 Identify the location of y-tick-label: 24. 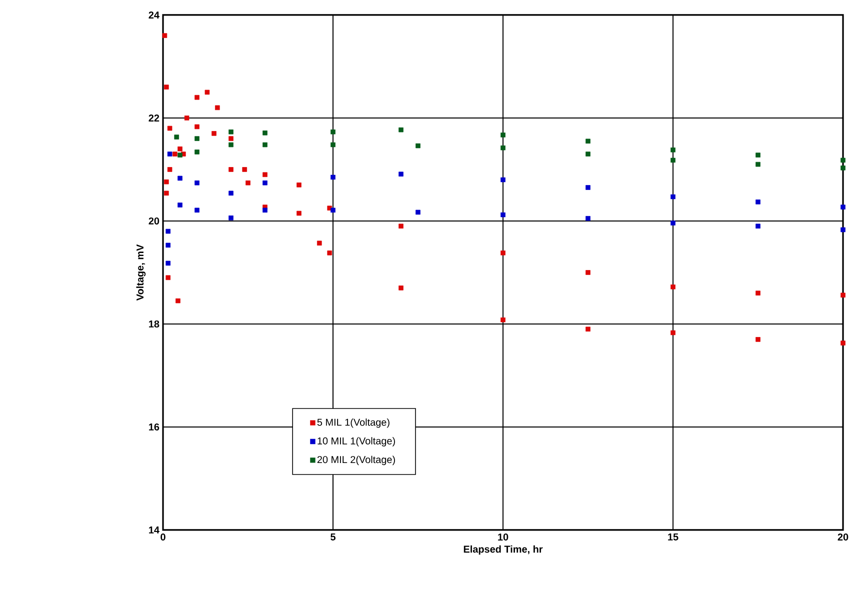
(154, 15).